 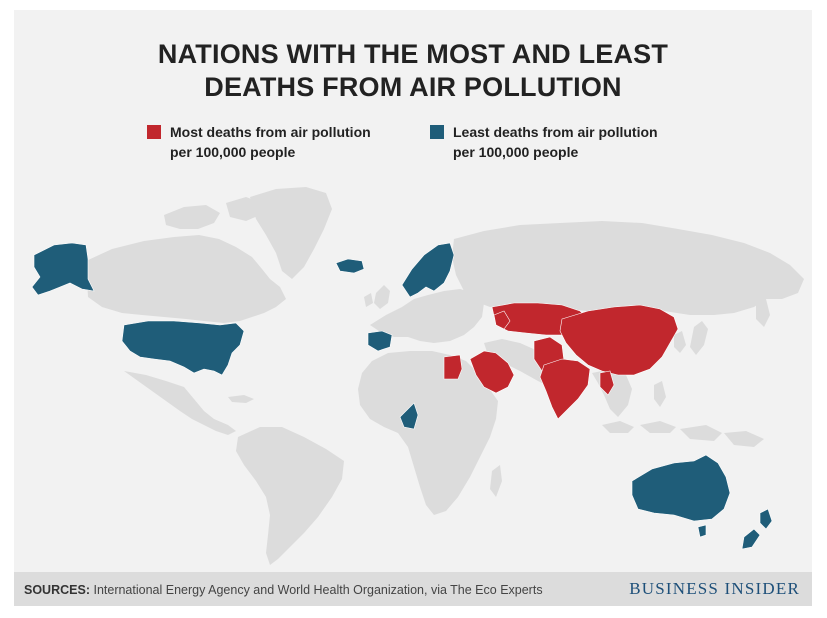 What do you see at coordinates (744, 439) in the screenshot?
I see `land-papua` at bounding box center [744, 439].